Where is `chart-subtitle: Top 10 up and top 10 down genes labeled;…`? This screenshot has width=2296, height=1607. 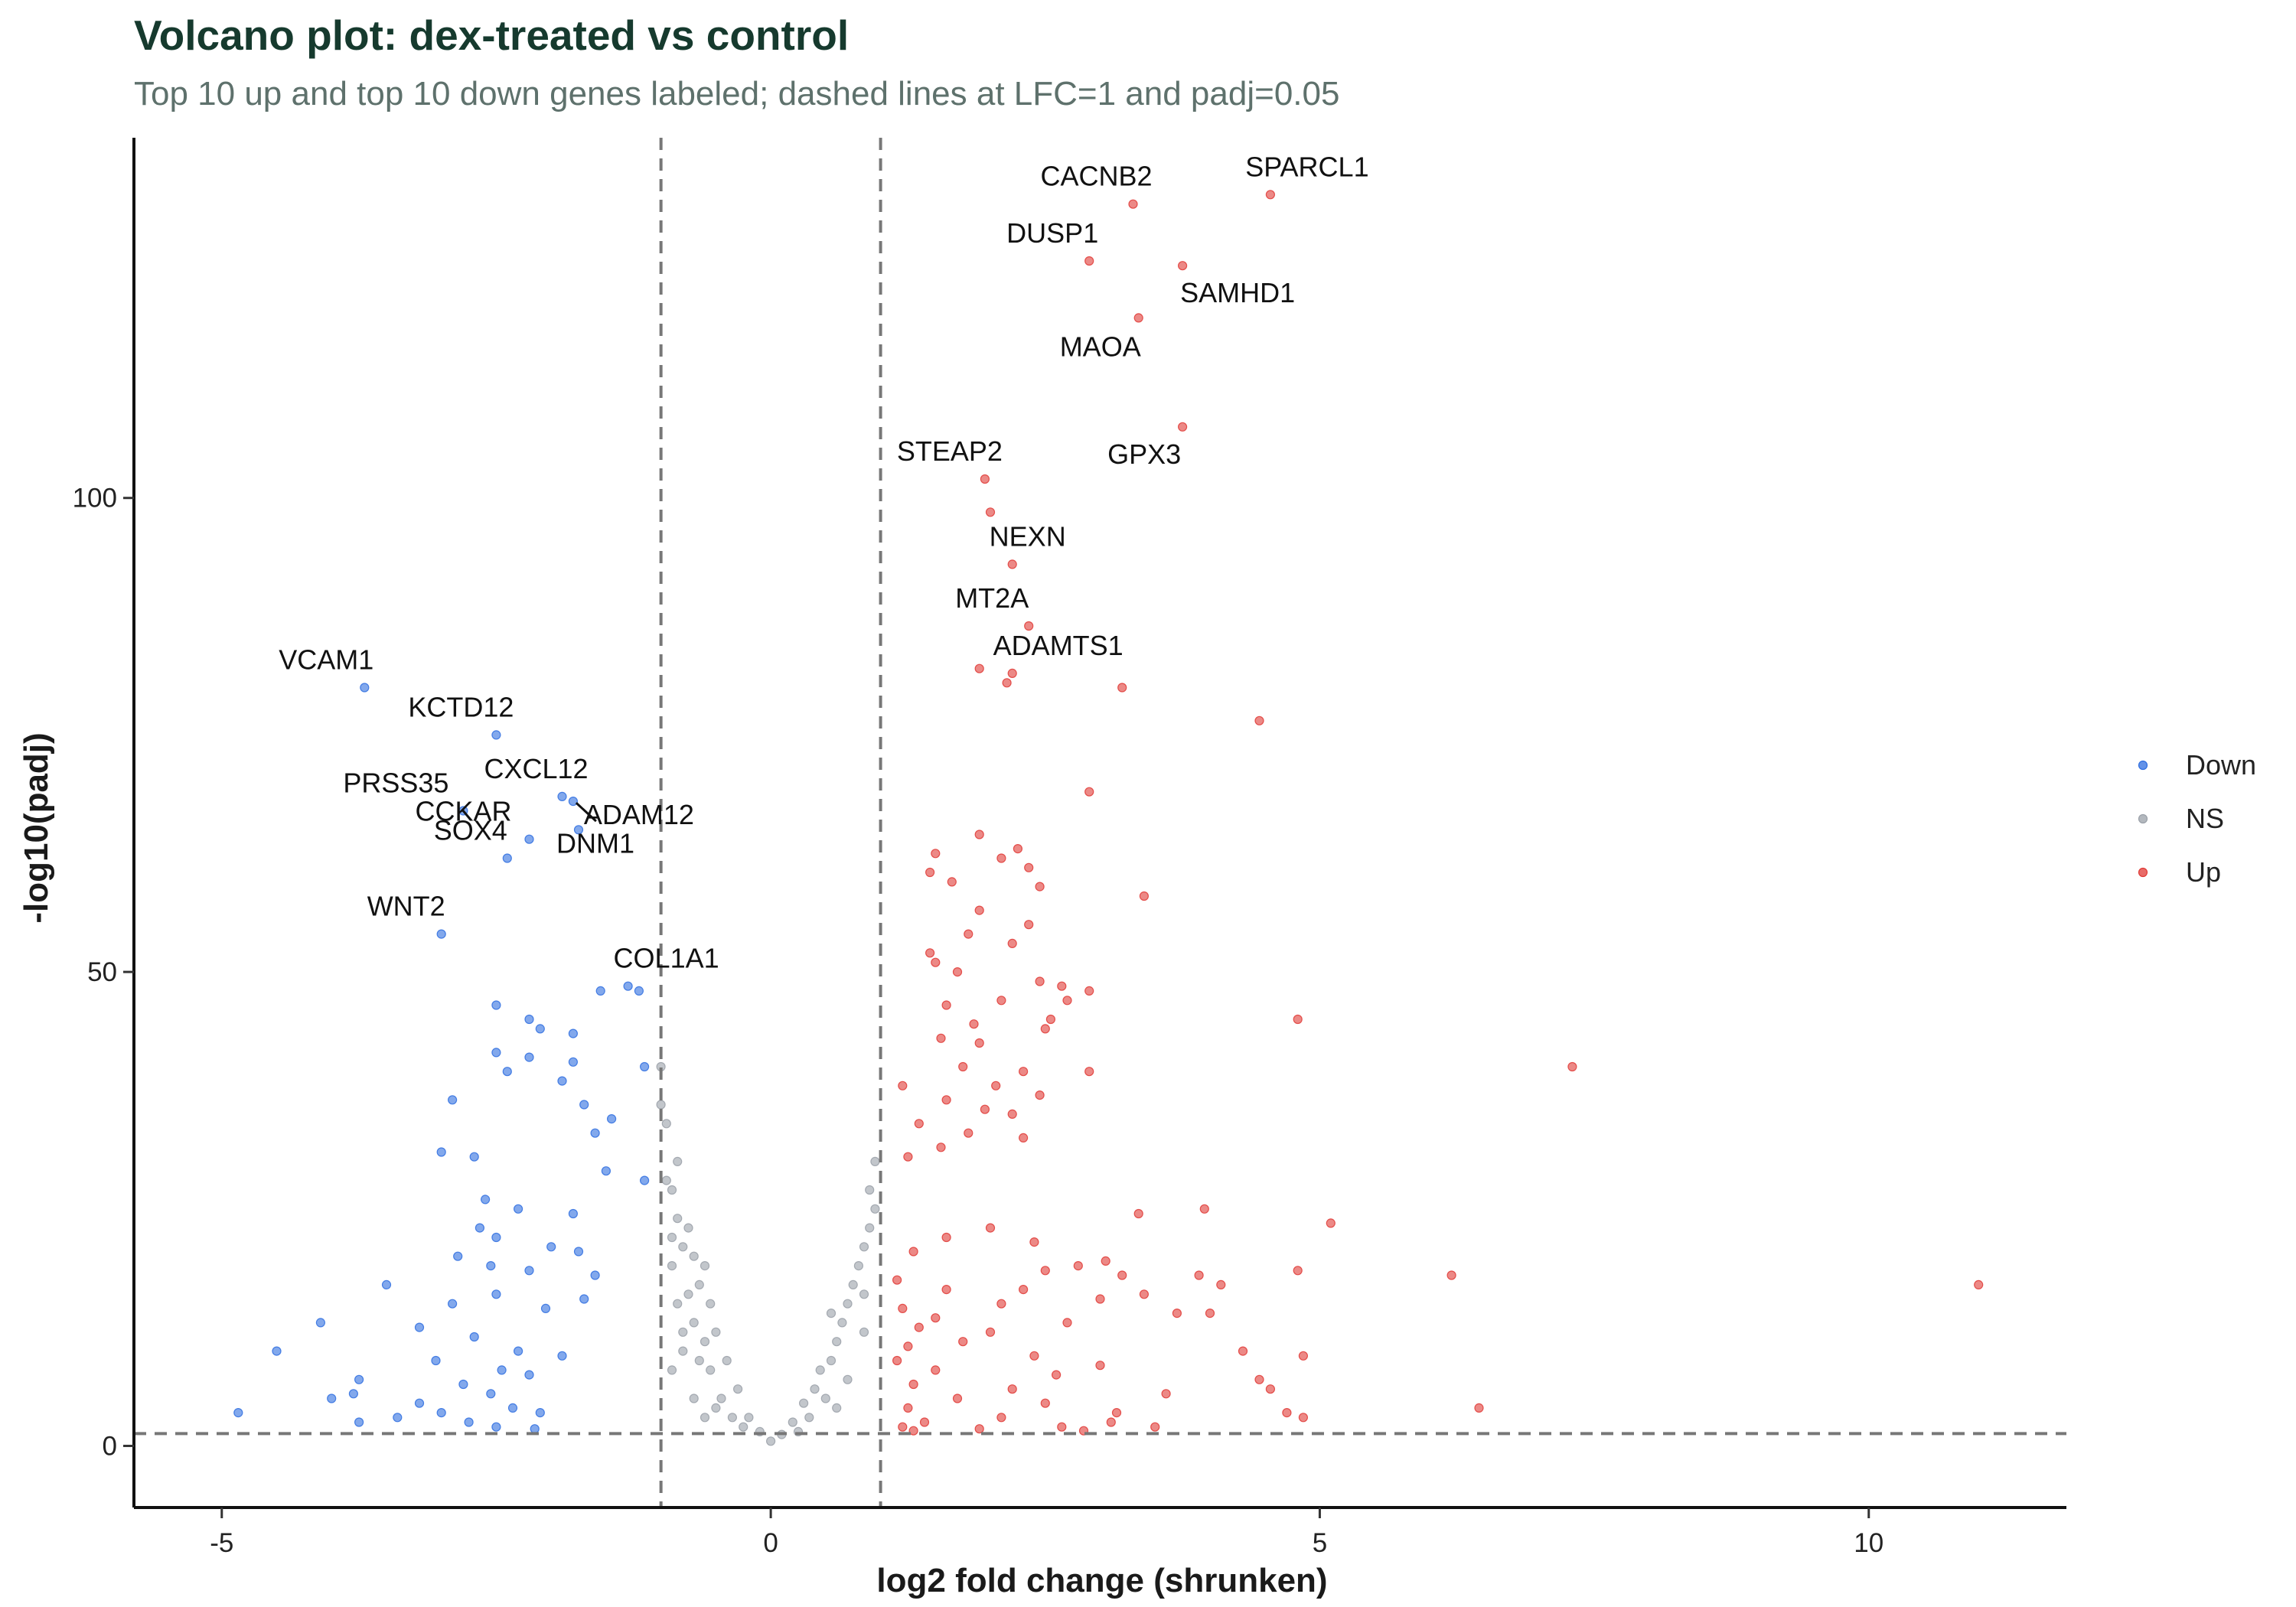
chart-subtitle: Top 10 up and top 10 down genes labeled;… is located at coordinates (737, 94).